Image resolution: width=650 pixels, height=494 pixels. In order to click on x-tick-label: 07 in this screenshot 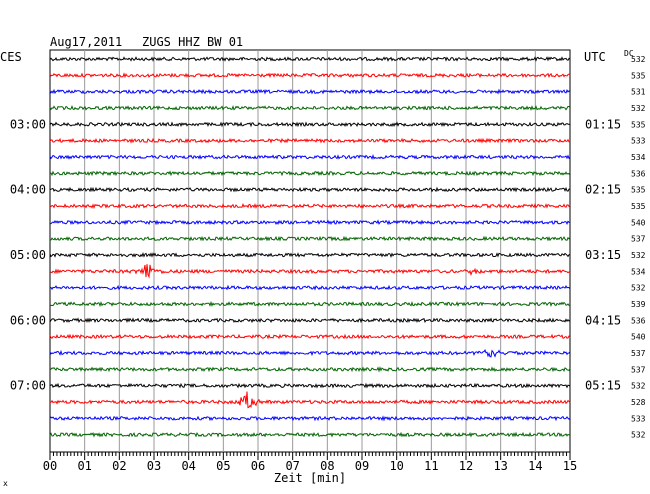, I will do `click(292, 466)`.